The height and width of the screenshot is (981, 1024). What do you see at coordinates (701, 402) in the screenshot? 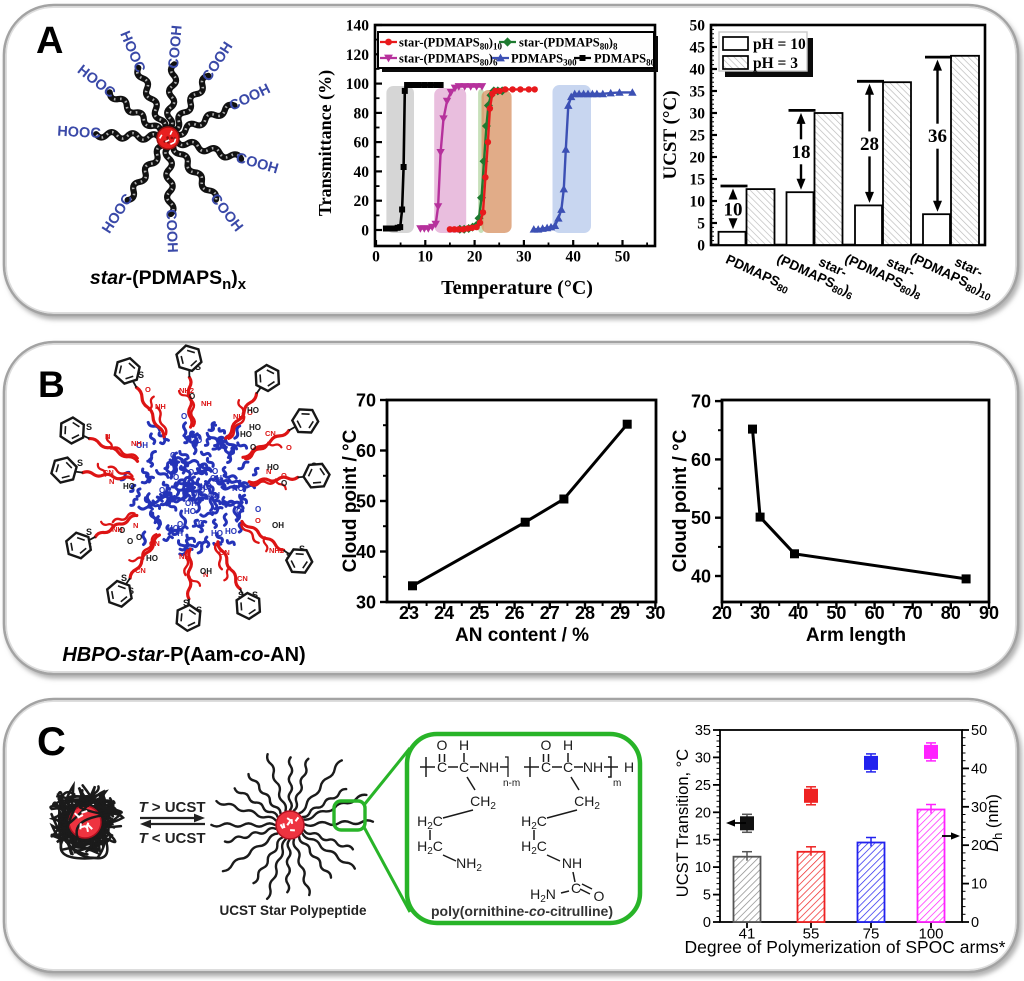
I see `svg-text: 70` at bounding box center [701, 402].